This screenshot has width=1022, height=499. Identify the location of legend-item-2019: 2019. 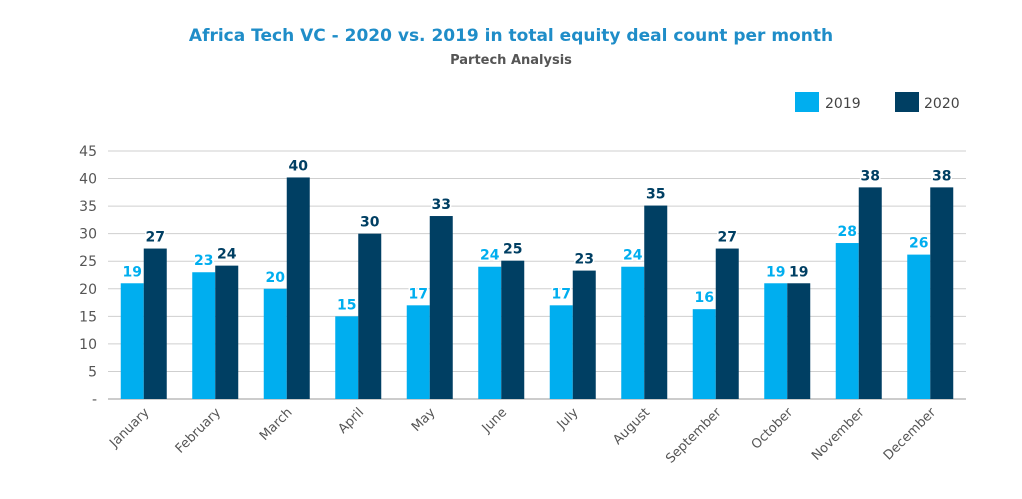
(828, 102).